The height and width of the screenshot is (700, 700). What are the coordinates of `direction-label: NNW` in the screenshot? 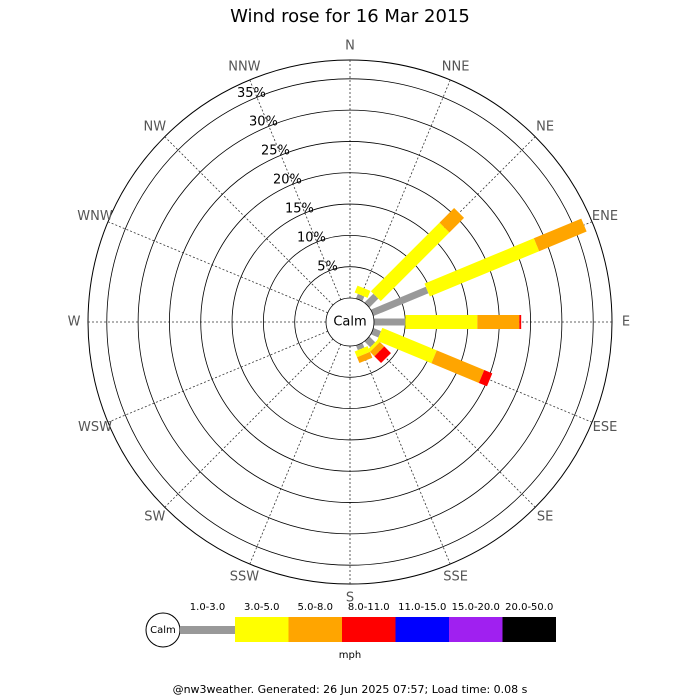 It's located at (244, 67).